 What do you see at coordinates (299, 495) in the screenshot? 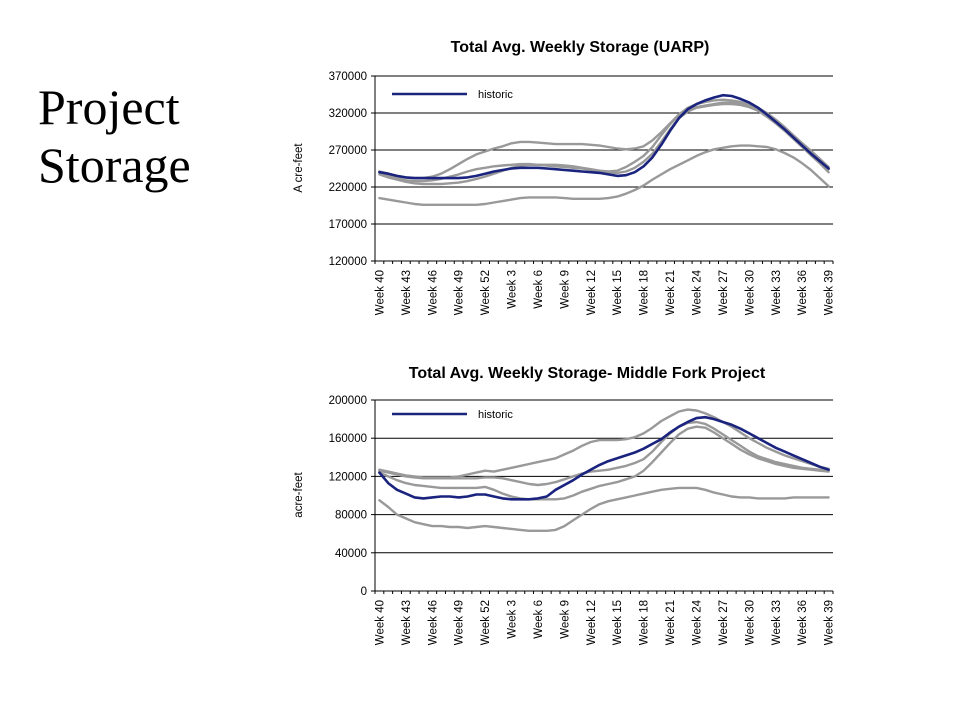
I see `y-axis-label: acre-feet` at bounding box center [299, 495].